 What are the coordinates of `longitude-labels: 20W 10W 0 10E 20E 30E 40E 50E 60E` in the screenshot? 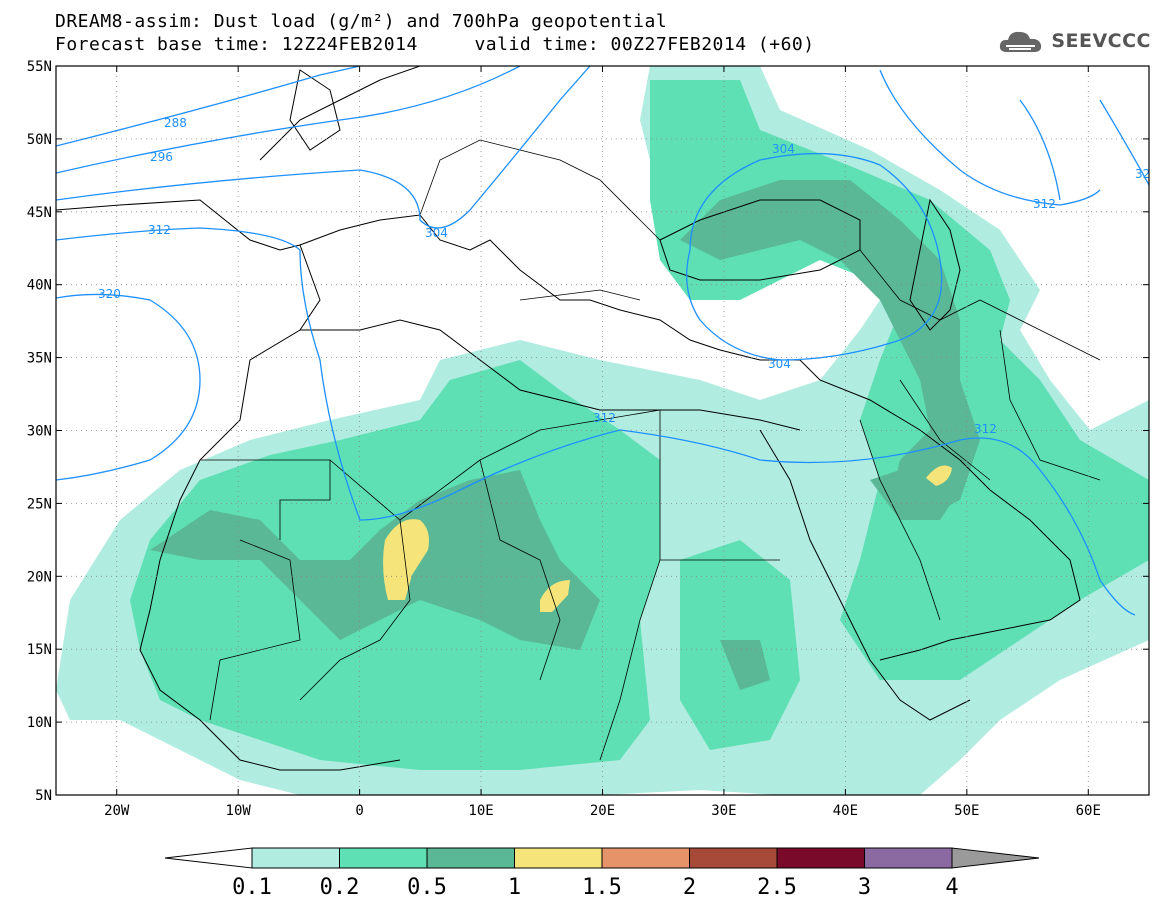 It's located at (602, 811).